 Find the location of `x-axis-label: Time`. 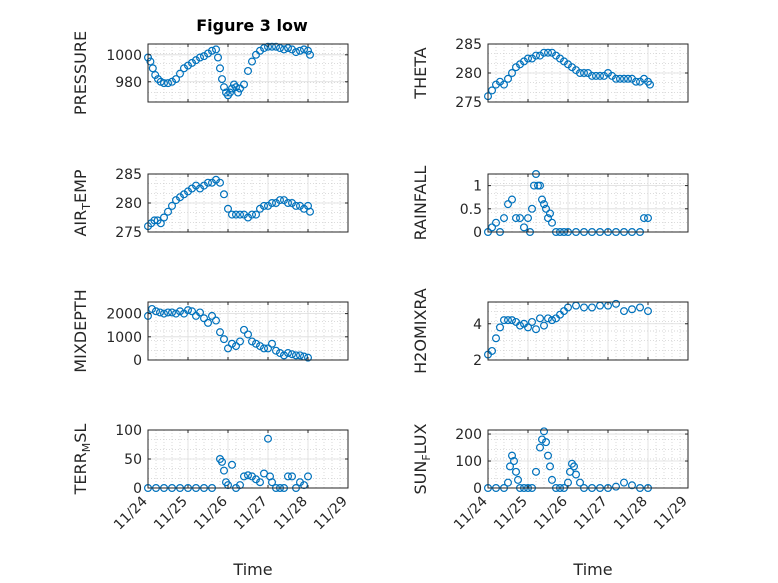

x-axis-label: Time is located at coordinates (252, 569).